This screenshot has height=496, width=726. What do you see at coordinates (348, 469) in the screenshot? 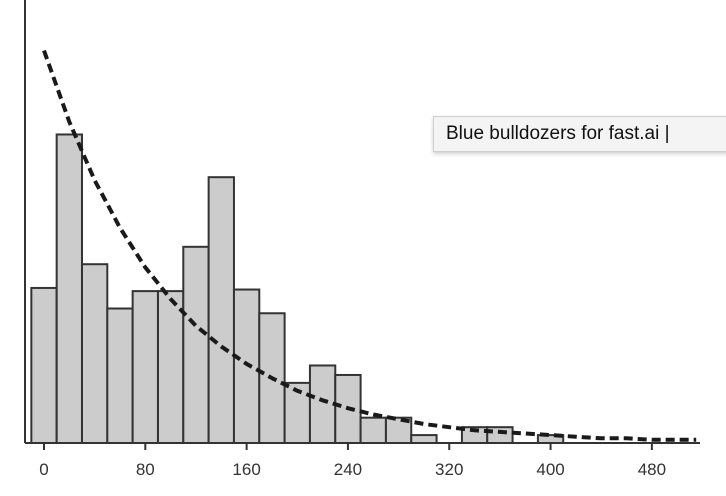
I see `x-tick-label-240: 240` at bounding box center [348, 469].